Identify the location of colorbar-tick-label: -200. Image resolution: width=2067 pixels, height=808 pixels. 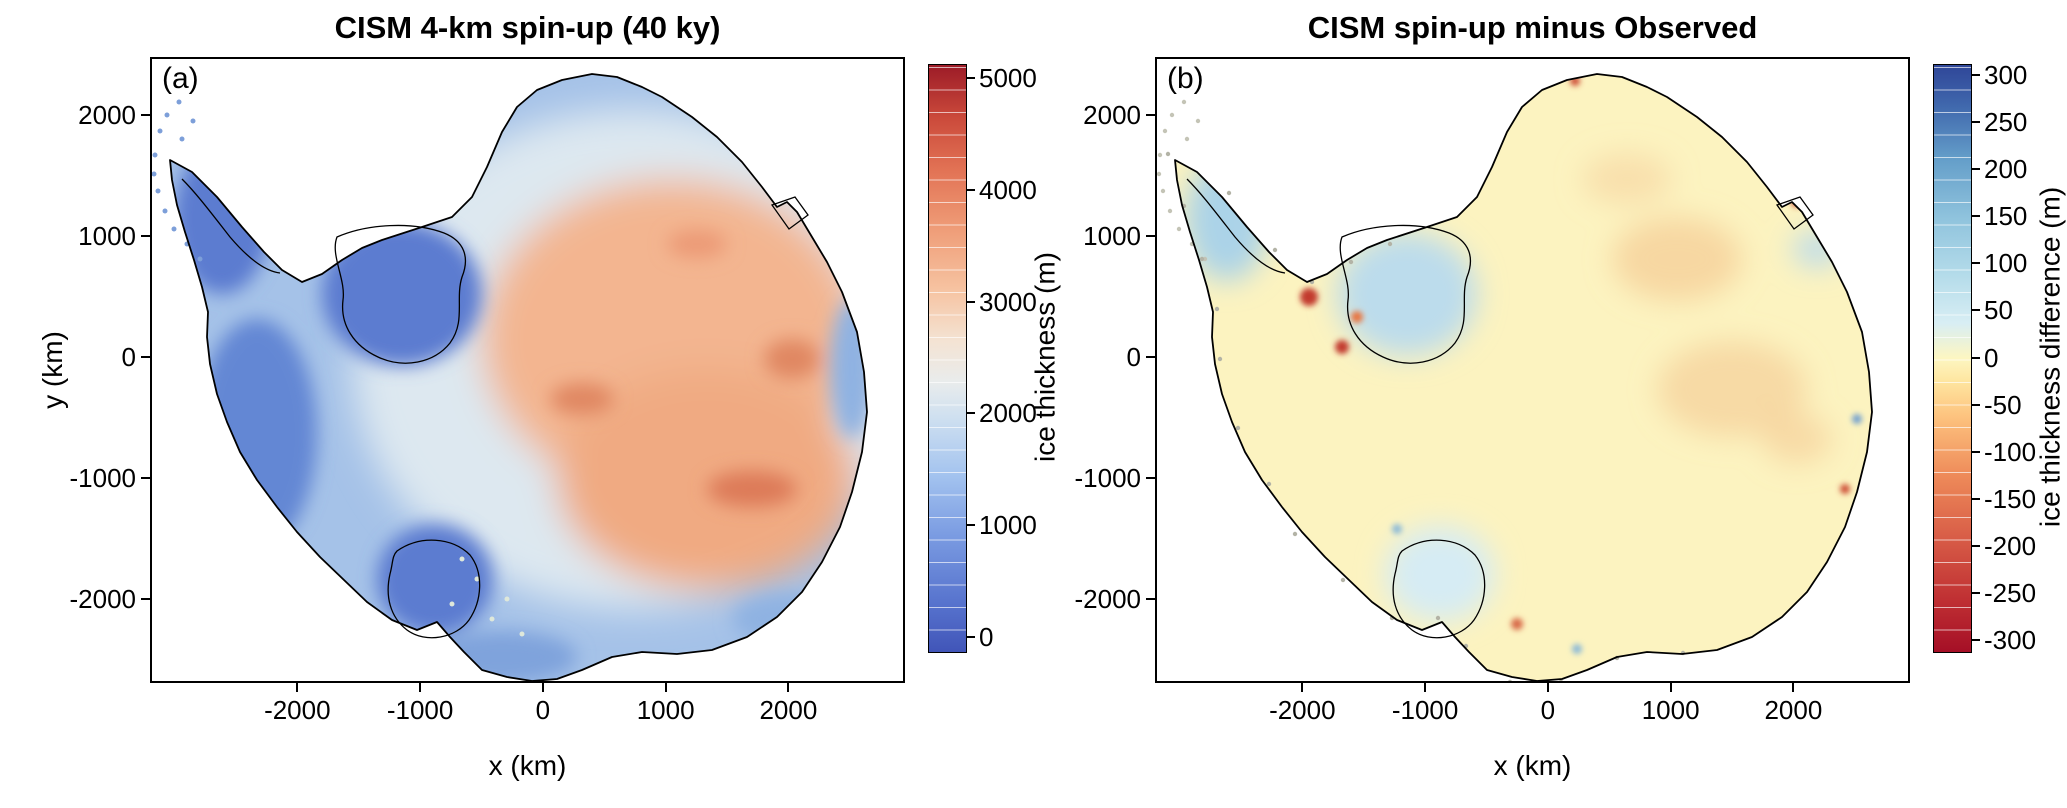
(2010, 545).